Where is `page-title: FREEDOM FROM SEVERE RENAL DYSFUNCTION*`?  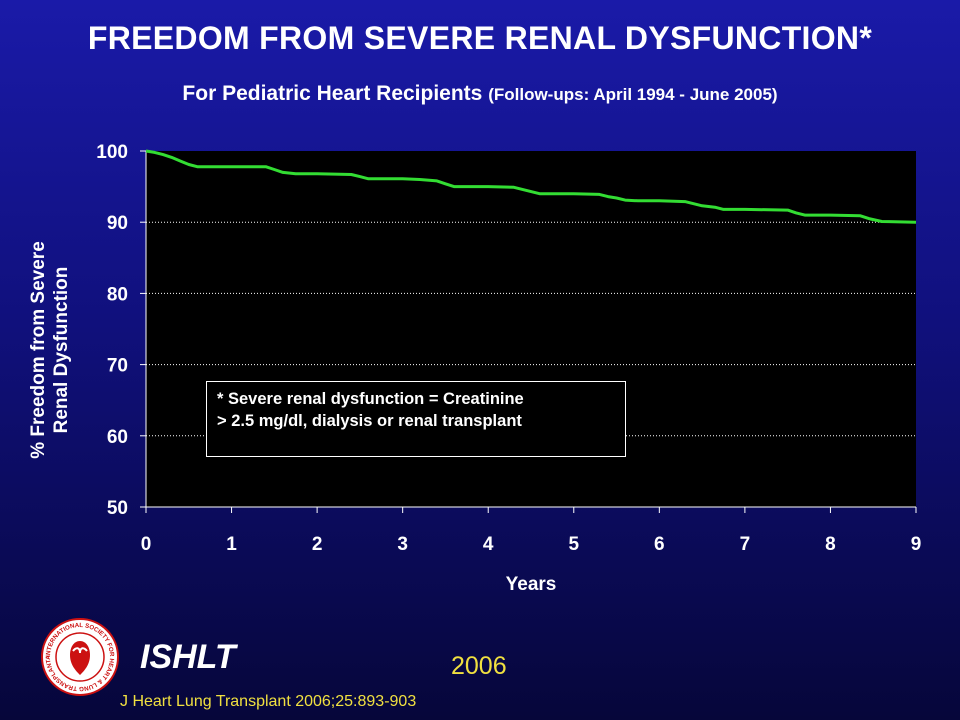 page-title: FREEDOM FROM SEVERE RENAL DYSFUNCTION* is located at coordinates (480, 38).